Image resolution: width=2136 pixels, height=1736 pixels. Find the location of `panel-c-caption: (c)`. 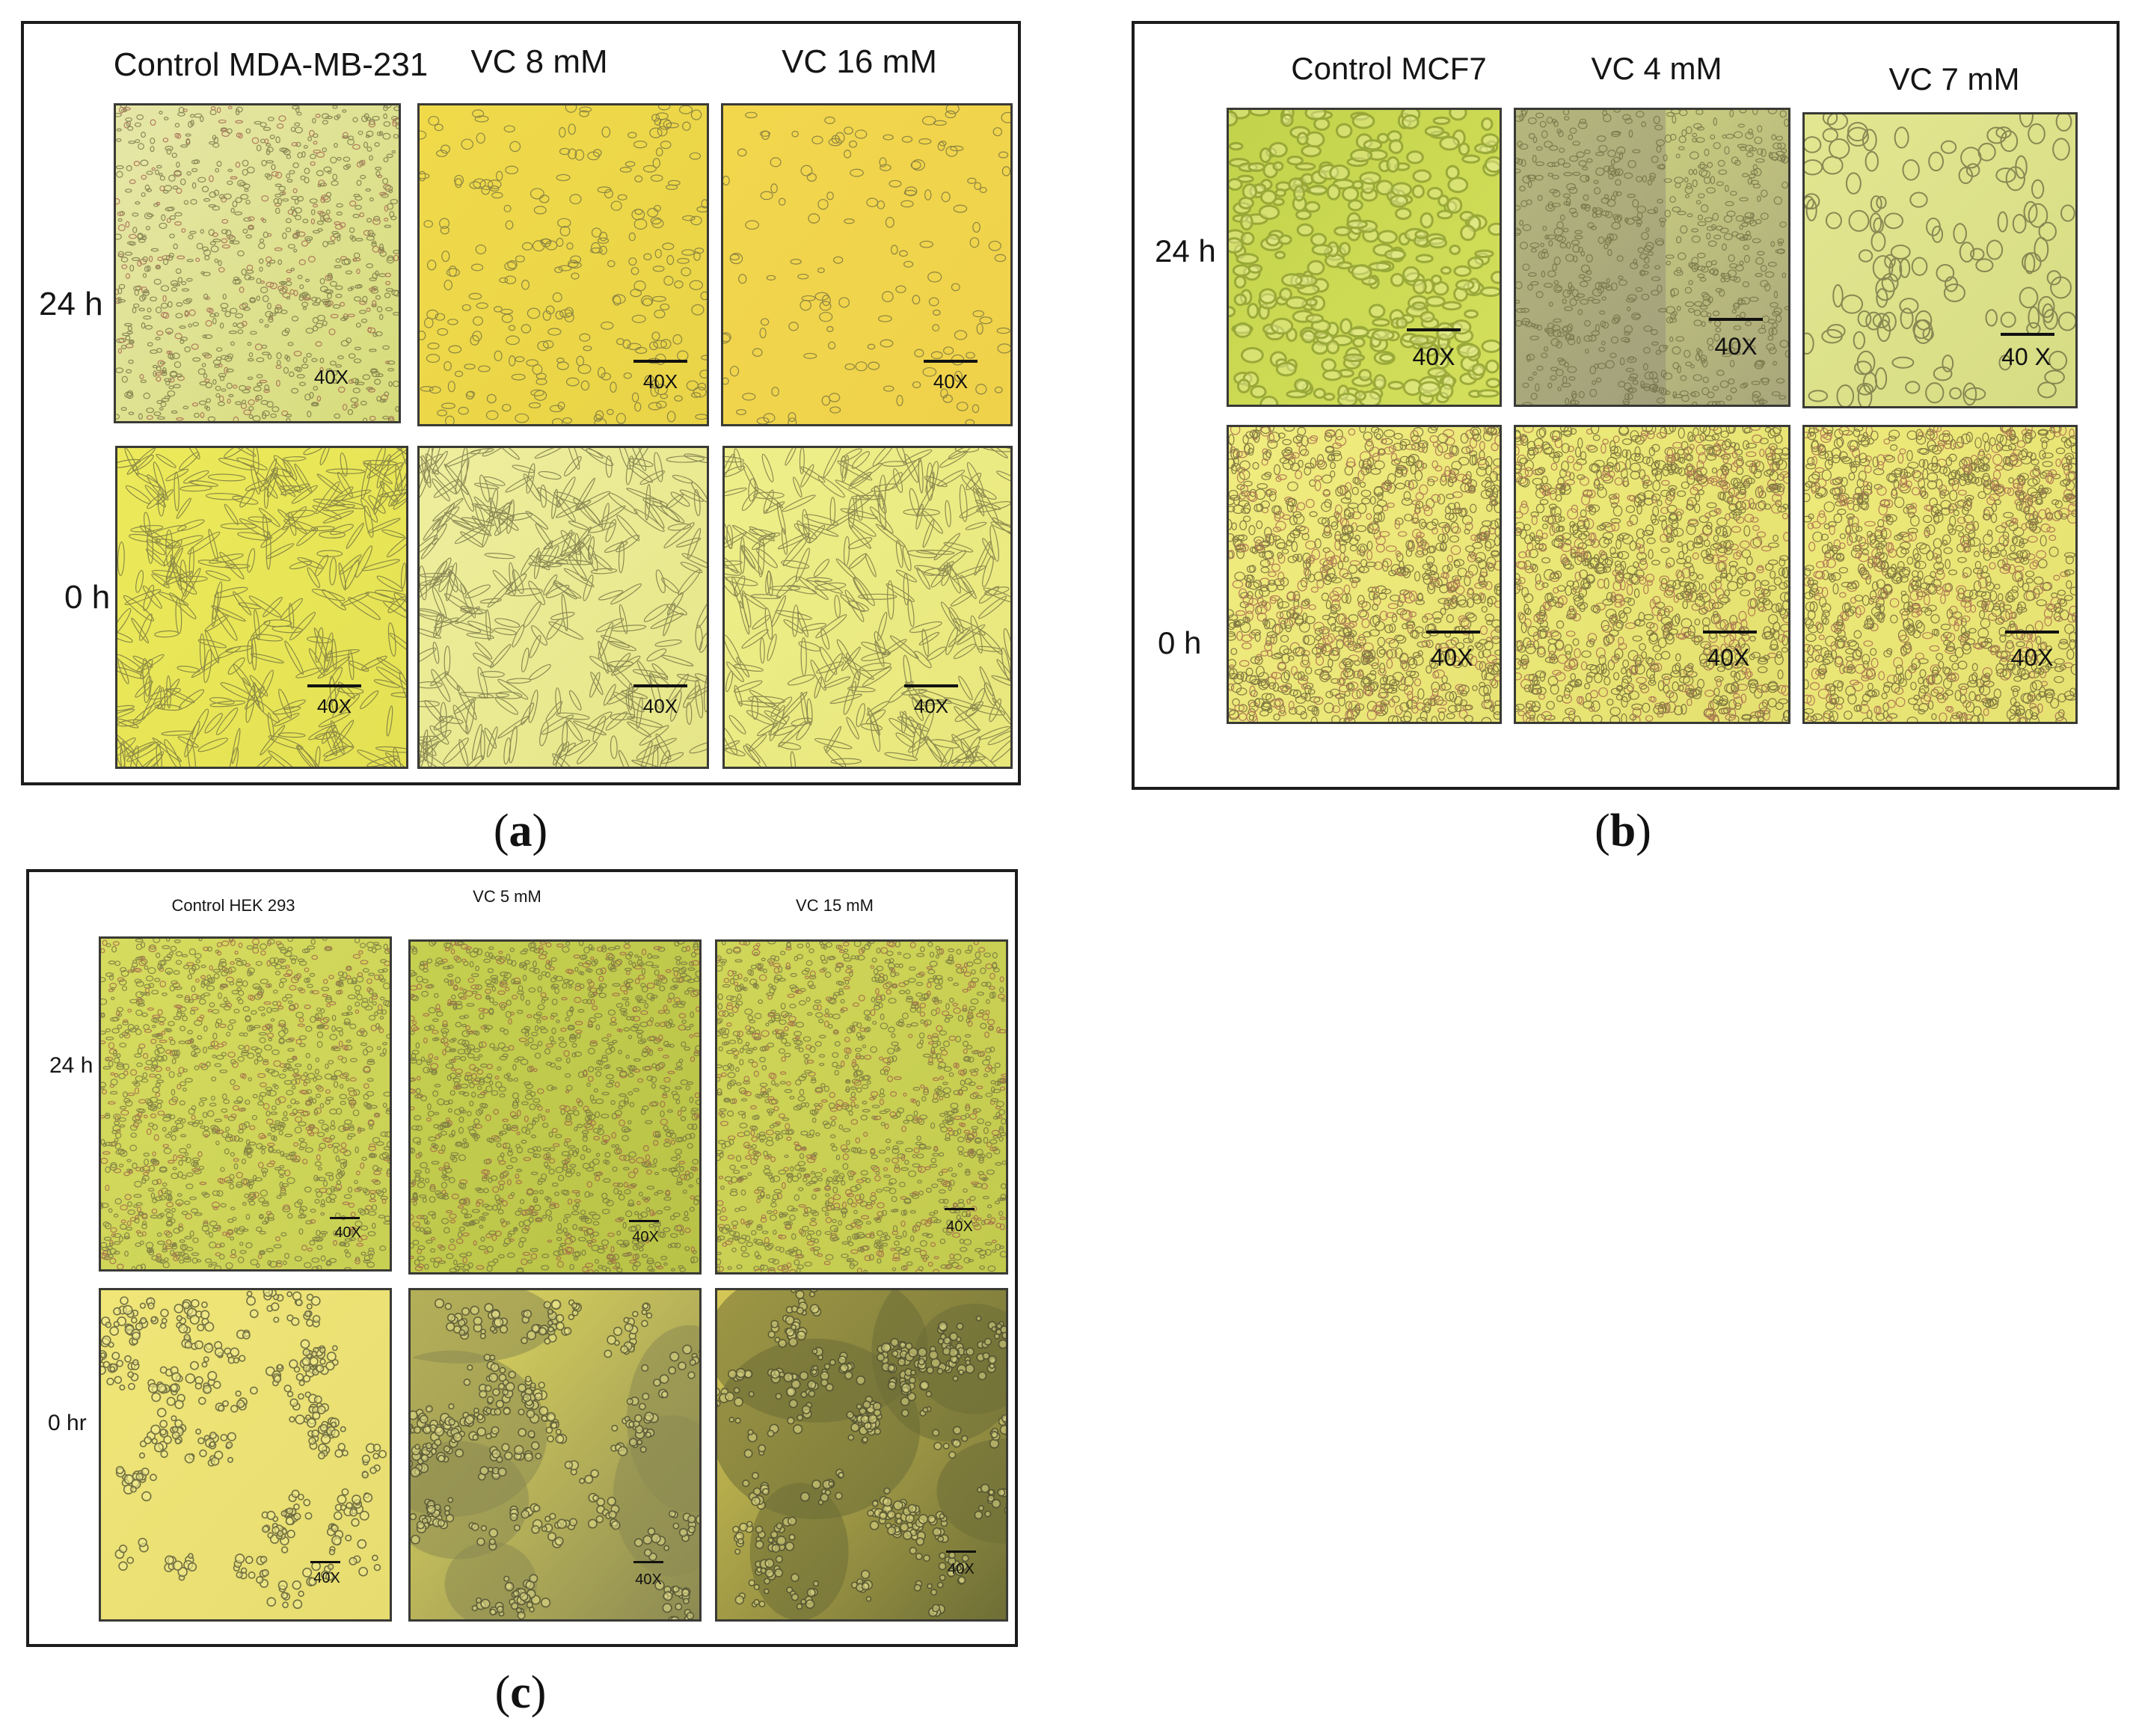

panel-c-caption: (c) is located at coordinates (520, 1692).